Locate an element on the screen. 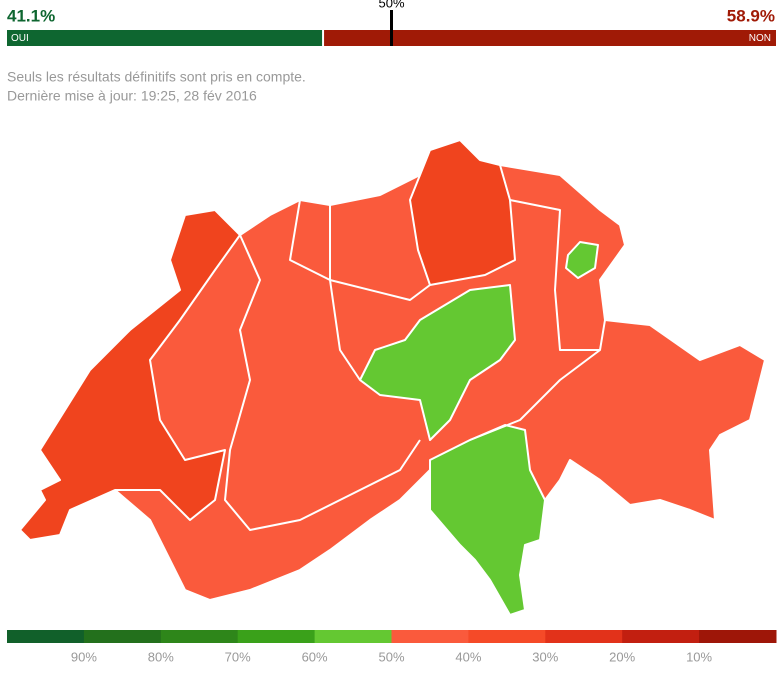 The width and height of the screenshot is (782, 673). legend-label: 50% is located at coordinates (391, 656).